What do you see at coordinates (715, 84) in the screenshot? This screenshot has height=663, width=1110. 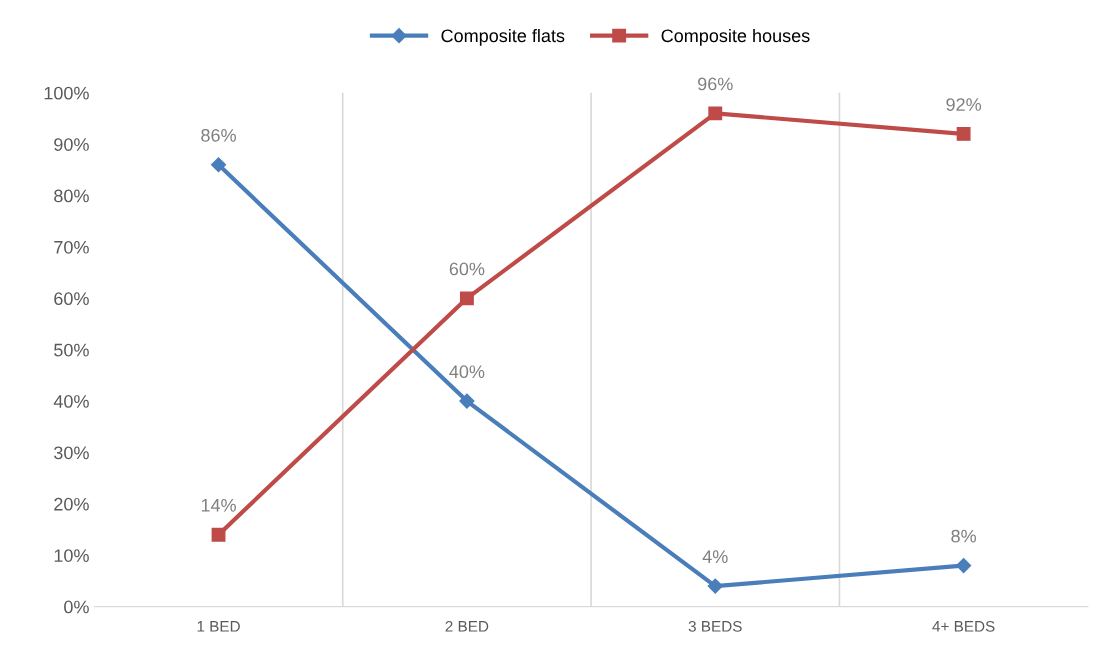 I see `data-label: 96%` at bounding box center [715, 84].